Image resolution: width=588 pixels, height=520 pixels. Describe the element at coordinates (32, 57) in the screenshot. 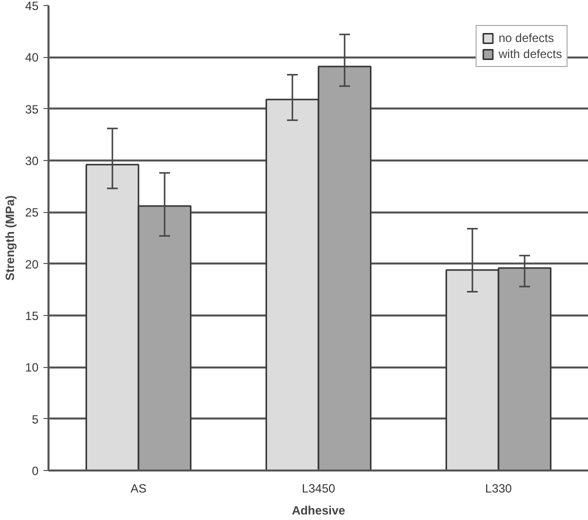

I see `y-tick-label: 40` at that location.